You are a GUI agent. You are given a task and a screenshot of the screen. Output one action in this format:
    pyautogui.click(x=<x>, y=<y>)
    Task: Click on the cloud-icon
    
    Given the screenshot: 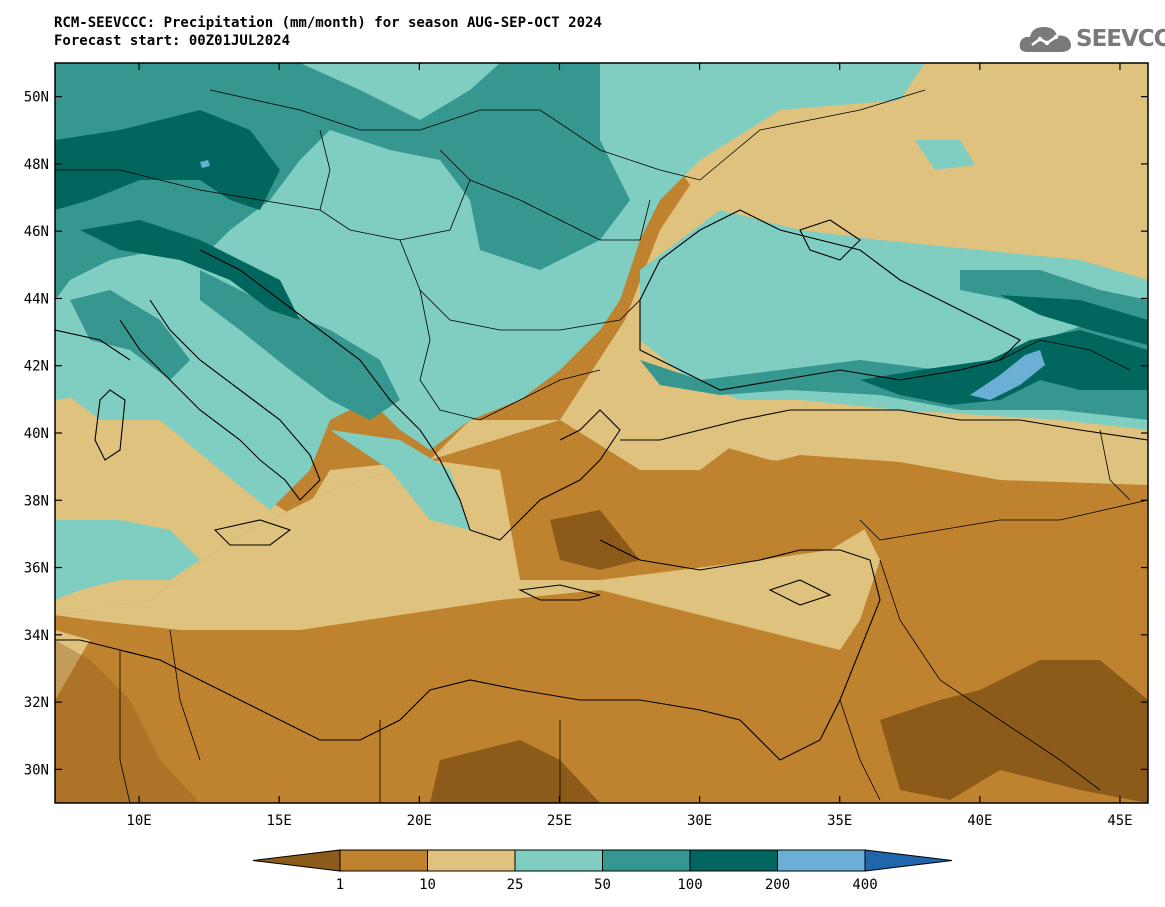 What is the action you would take?
    pyautogui.click(x=1045, y=39)
    